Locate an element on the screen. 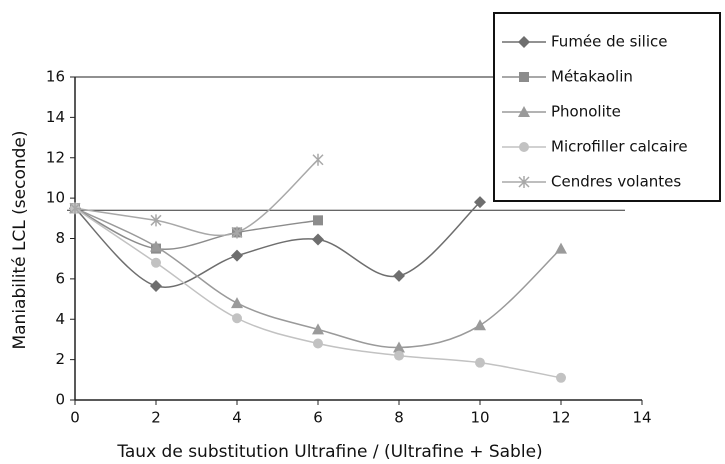  y-tick-label: 10 is located at coordinates (55, 198).